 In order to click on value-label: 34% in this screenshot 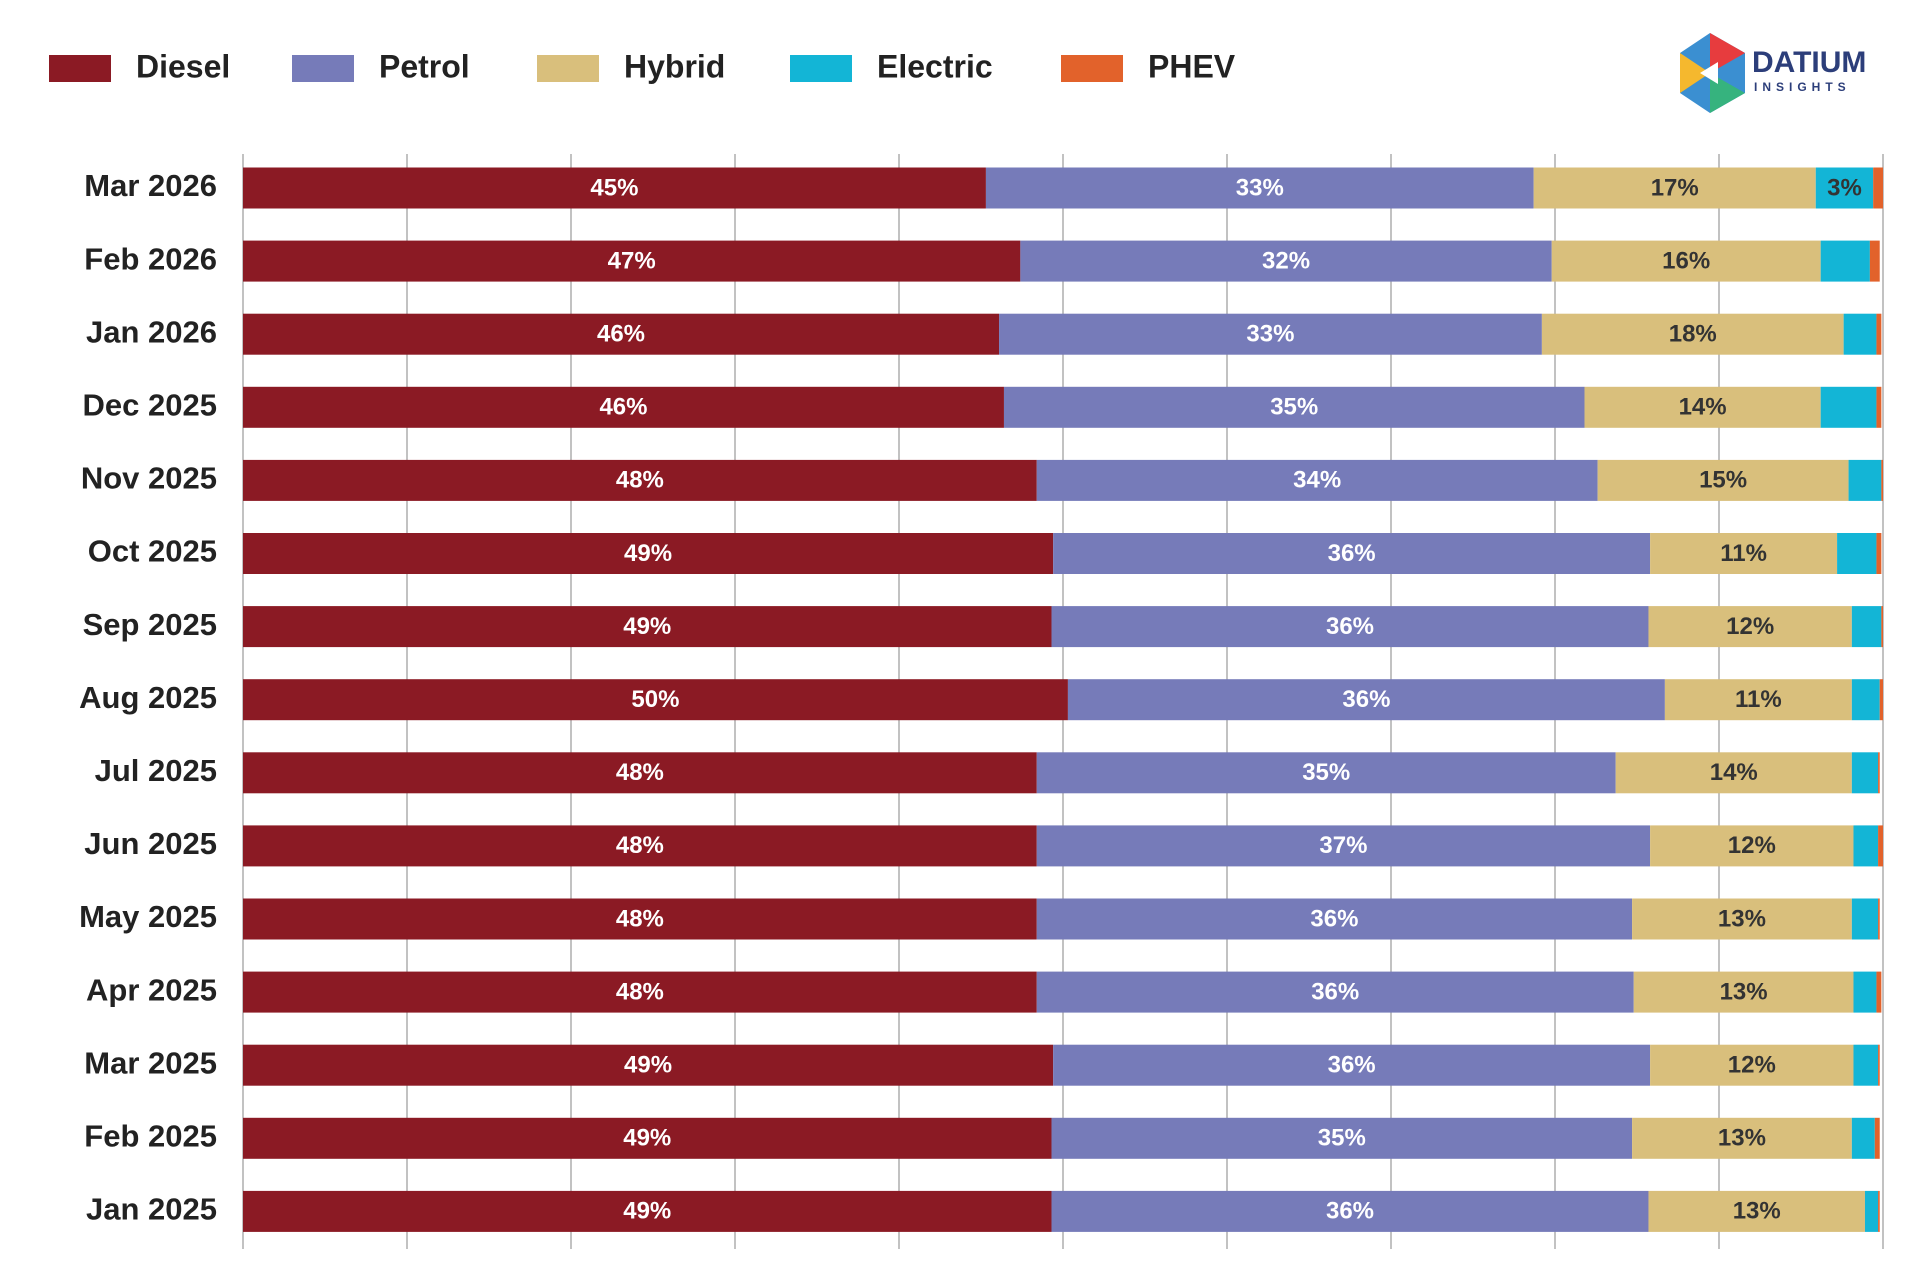, I will do `click(1317, 480)`.